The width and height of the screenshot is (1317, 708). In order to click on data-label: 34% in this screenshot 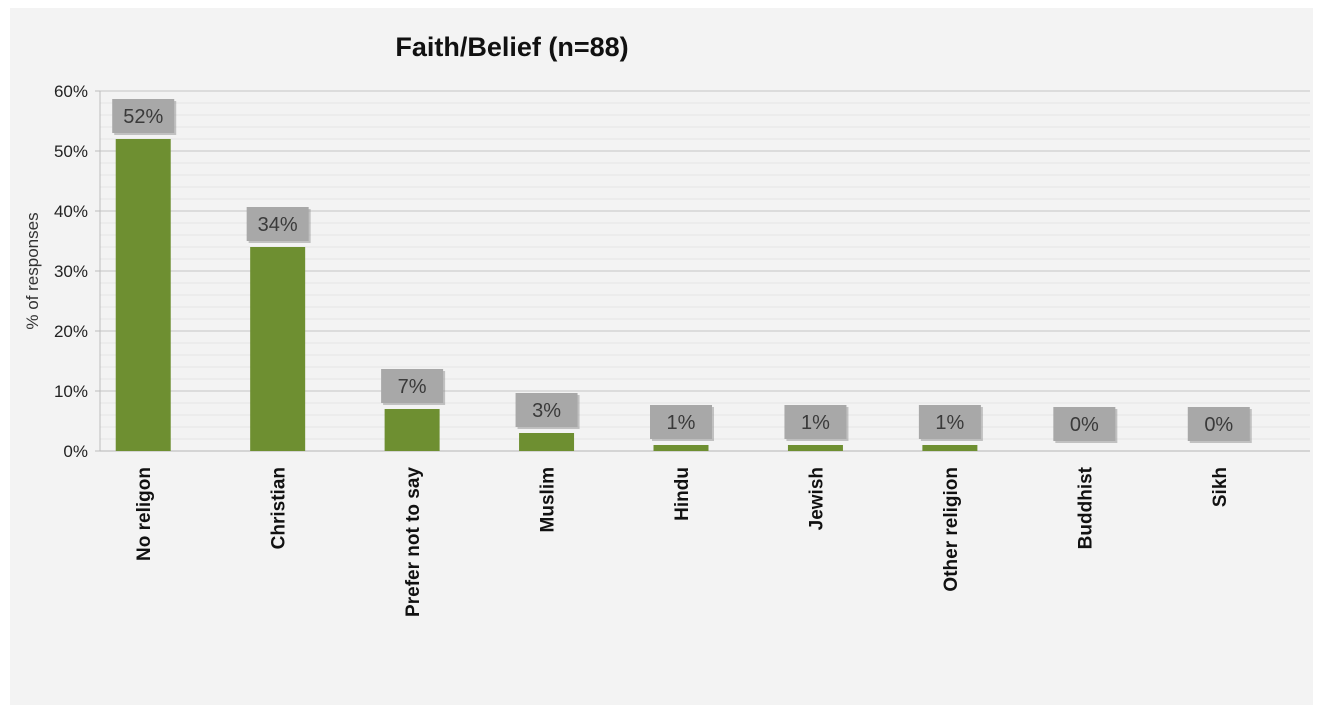, I will do `click(278, 225)`.